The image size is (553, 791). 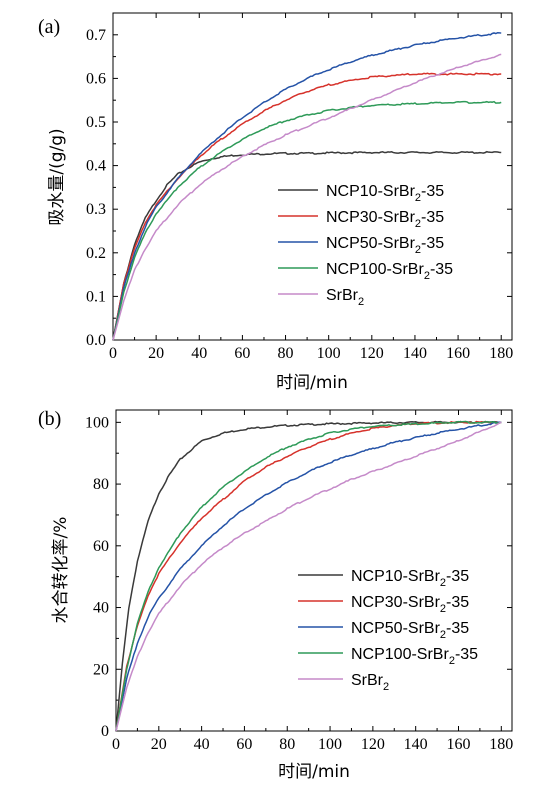 What do you see at coordinates (101, 484) in the screenshot?
I see `y-tick-label: 80` at bounding box center [101, 484].